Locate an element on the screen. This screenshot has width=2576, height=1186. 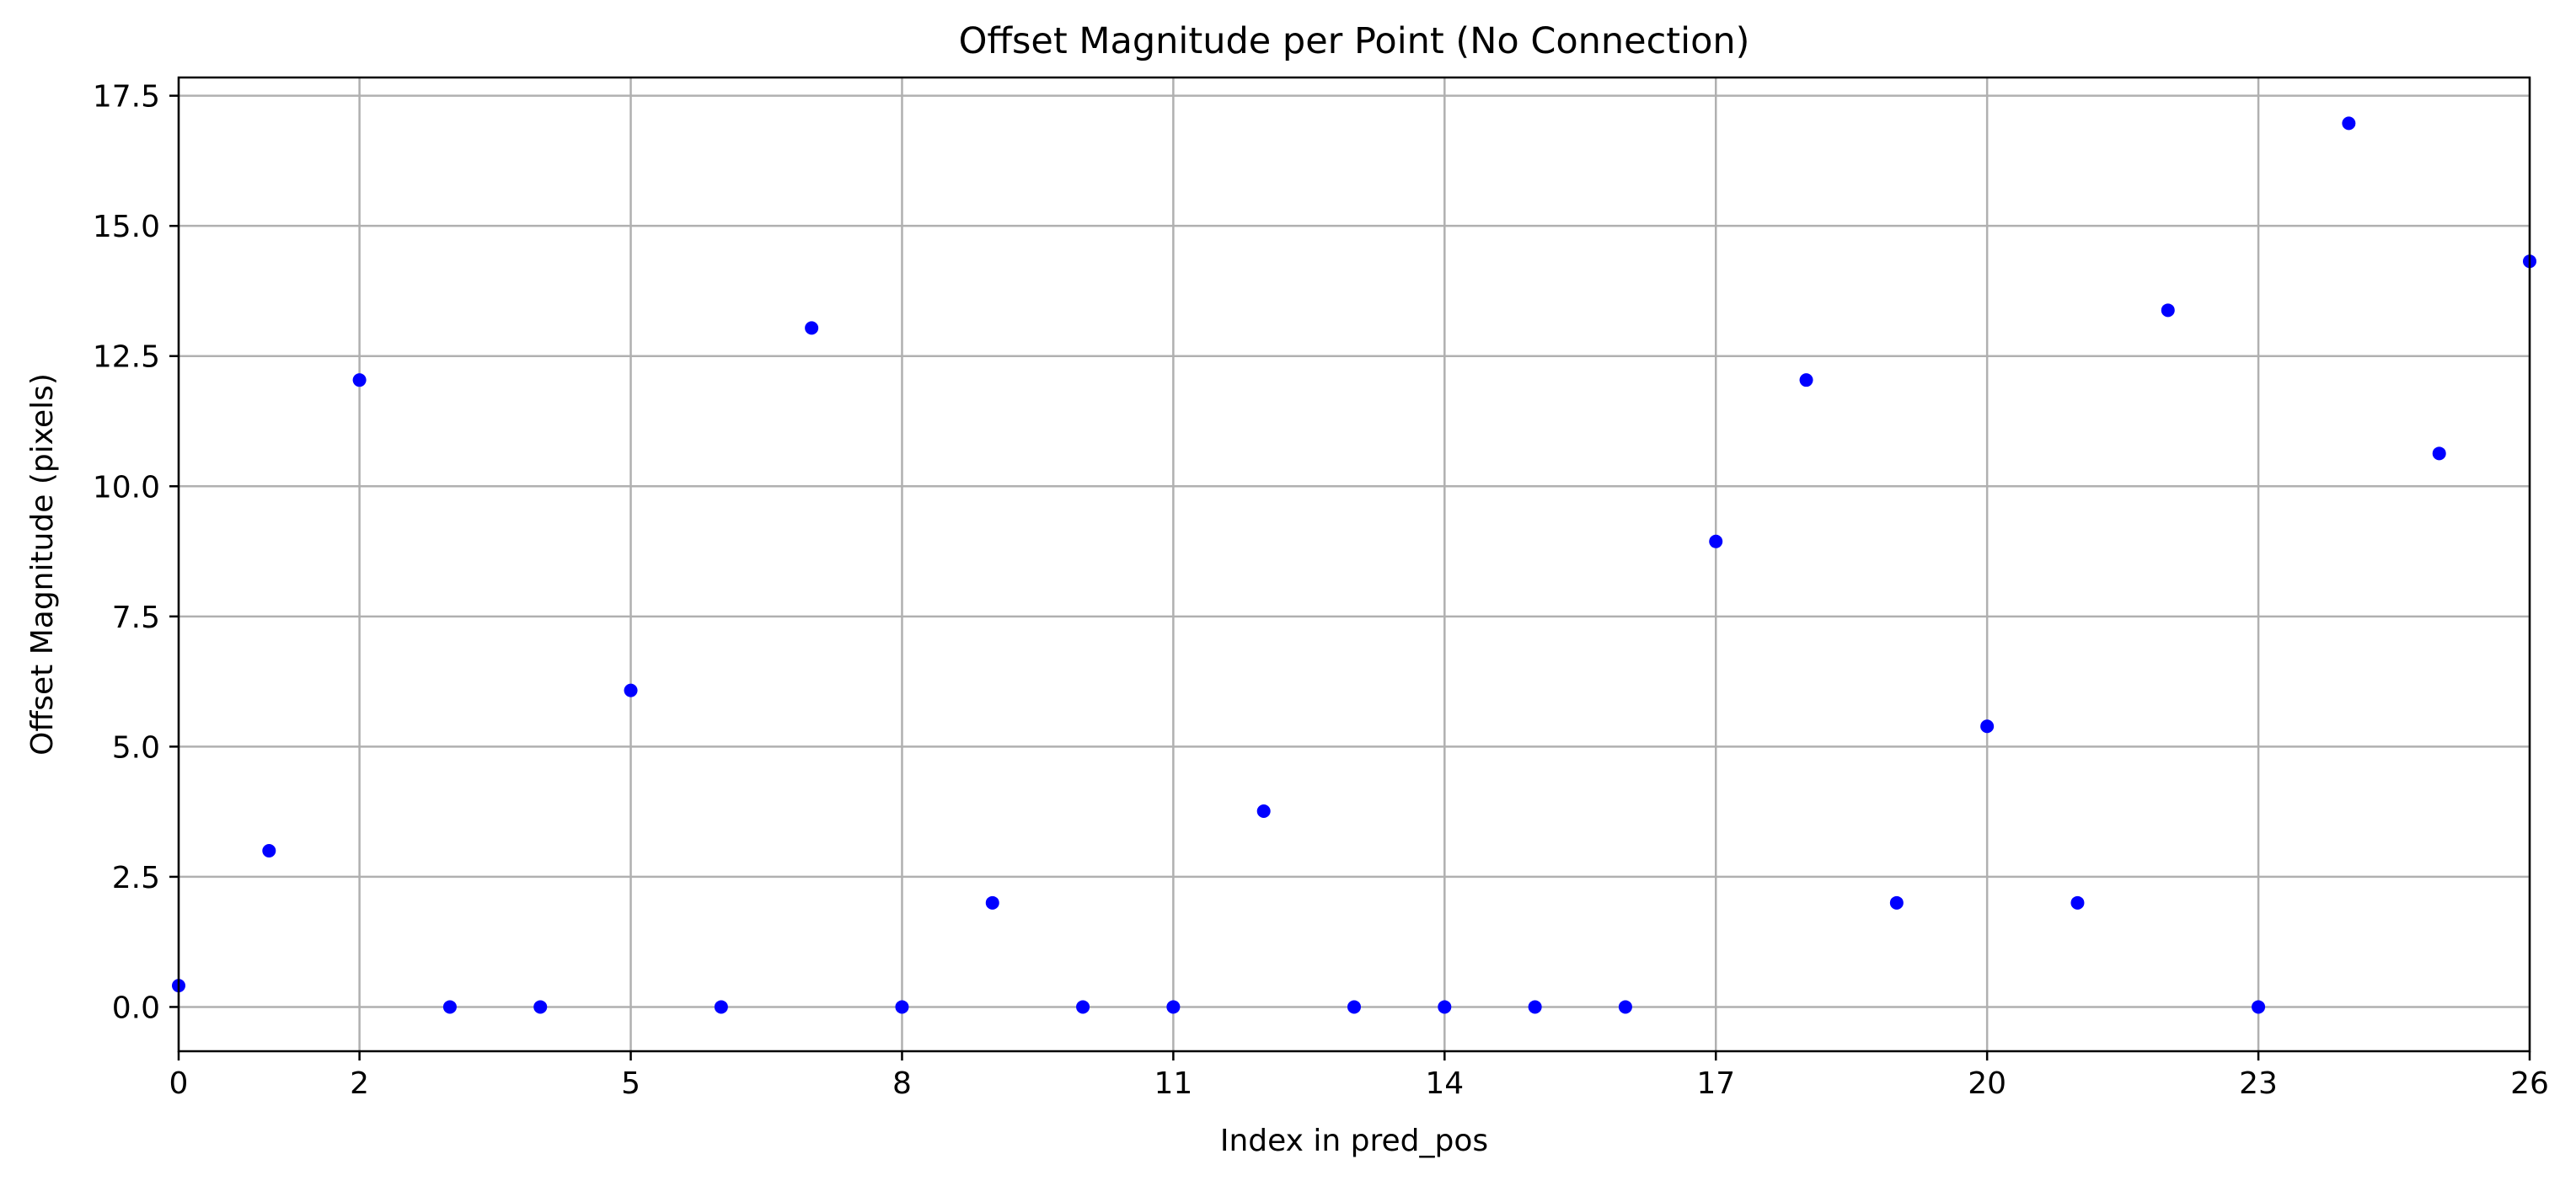
y-tick-label: 0.0 is located at coordinates (136, 1008).